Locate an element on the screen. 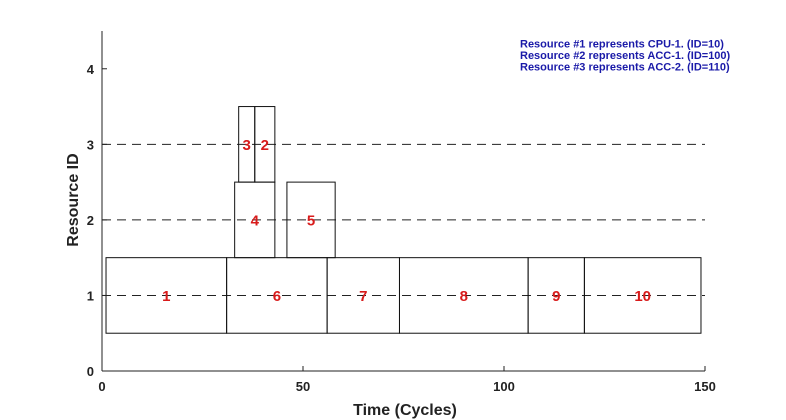  y-axis-title: Resource ID is located at coordinates (73, 199).